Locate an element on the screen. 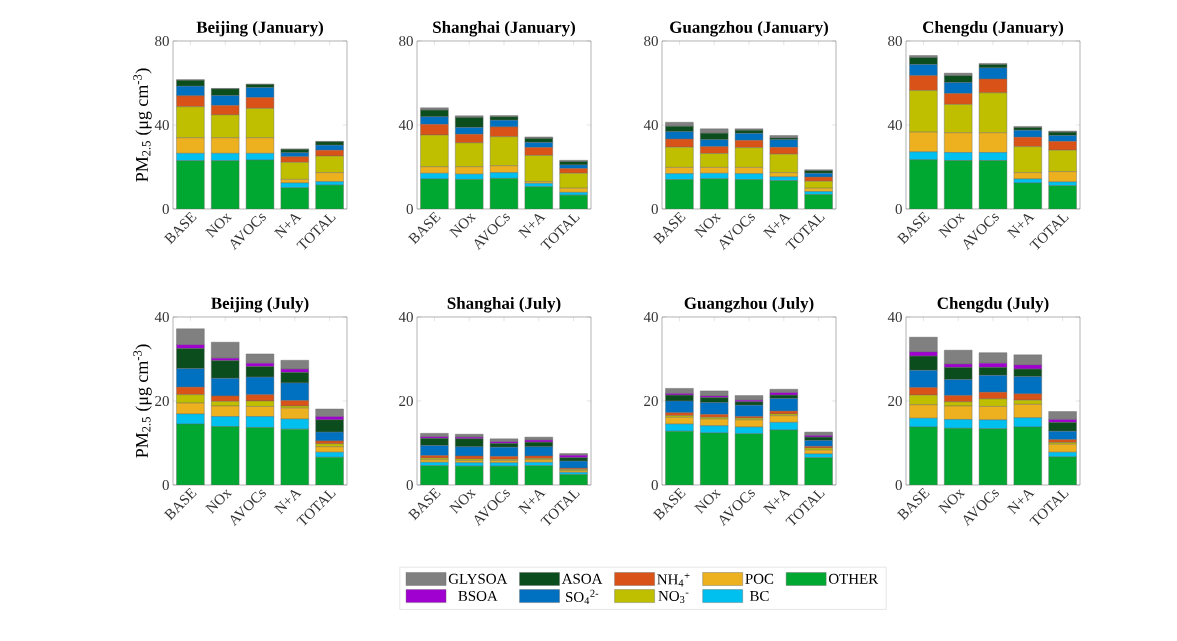 The height and width of the screenshot is (641, 1177). legend-label: NH$_{4}$+ is located at coordinates (673, 580).